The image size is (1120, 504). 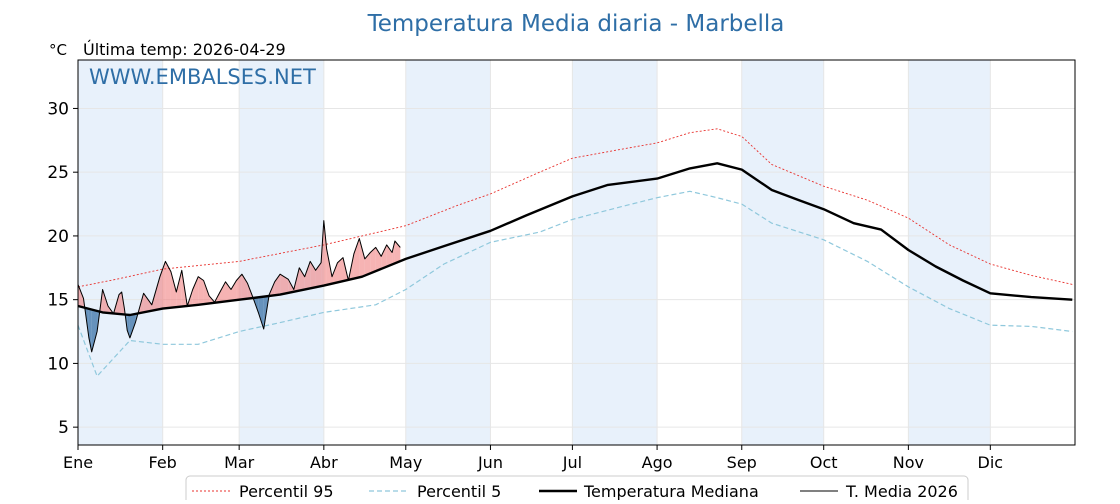 What do you see at coordinates (405, 462) in the screenshot?
I see `x-tick-label: May` at bounding box center [405, 462].